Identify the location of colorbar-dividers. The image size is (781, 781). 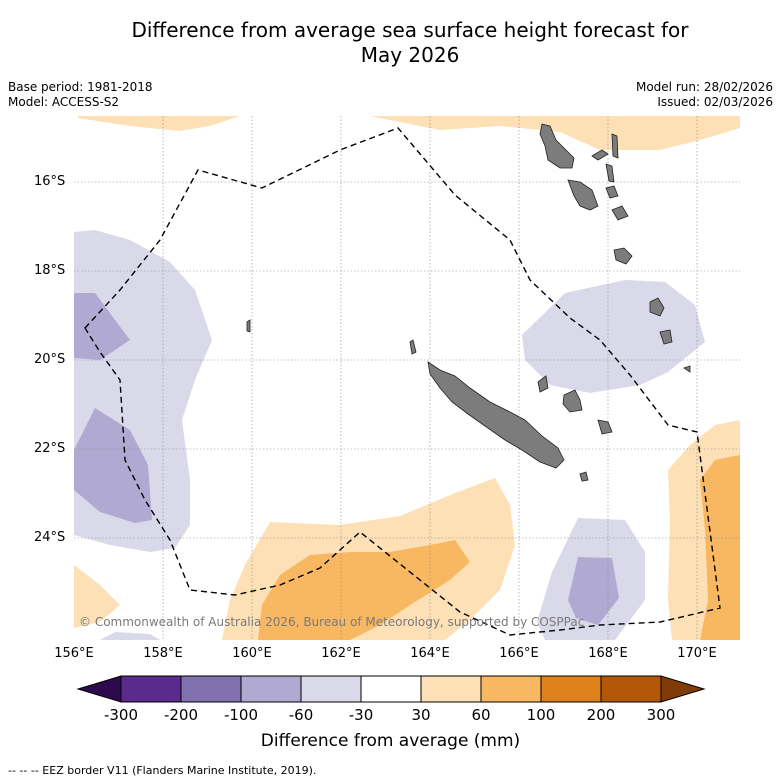
(391, 689).